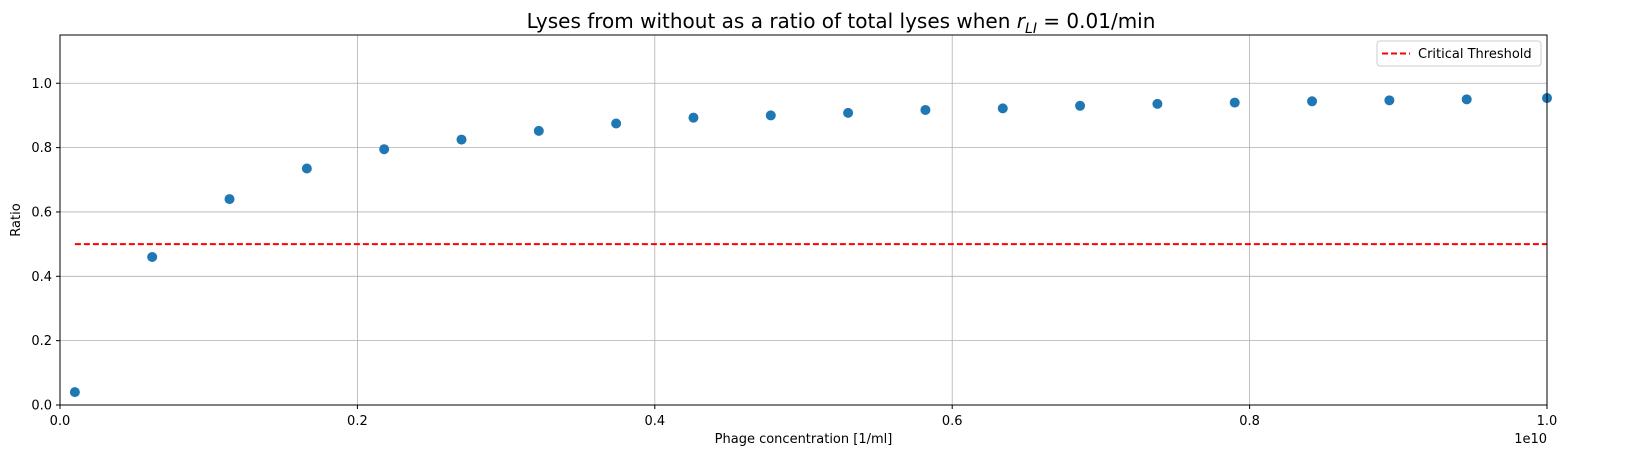  What do you see at coordinates (952, 421) in the screenshot?
I see `x-tick-label-3: 0.6` at bounding box center [952, 421].